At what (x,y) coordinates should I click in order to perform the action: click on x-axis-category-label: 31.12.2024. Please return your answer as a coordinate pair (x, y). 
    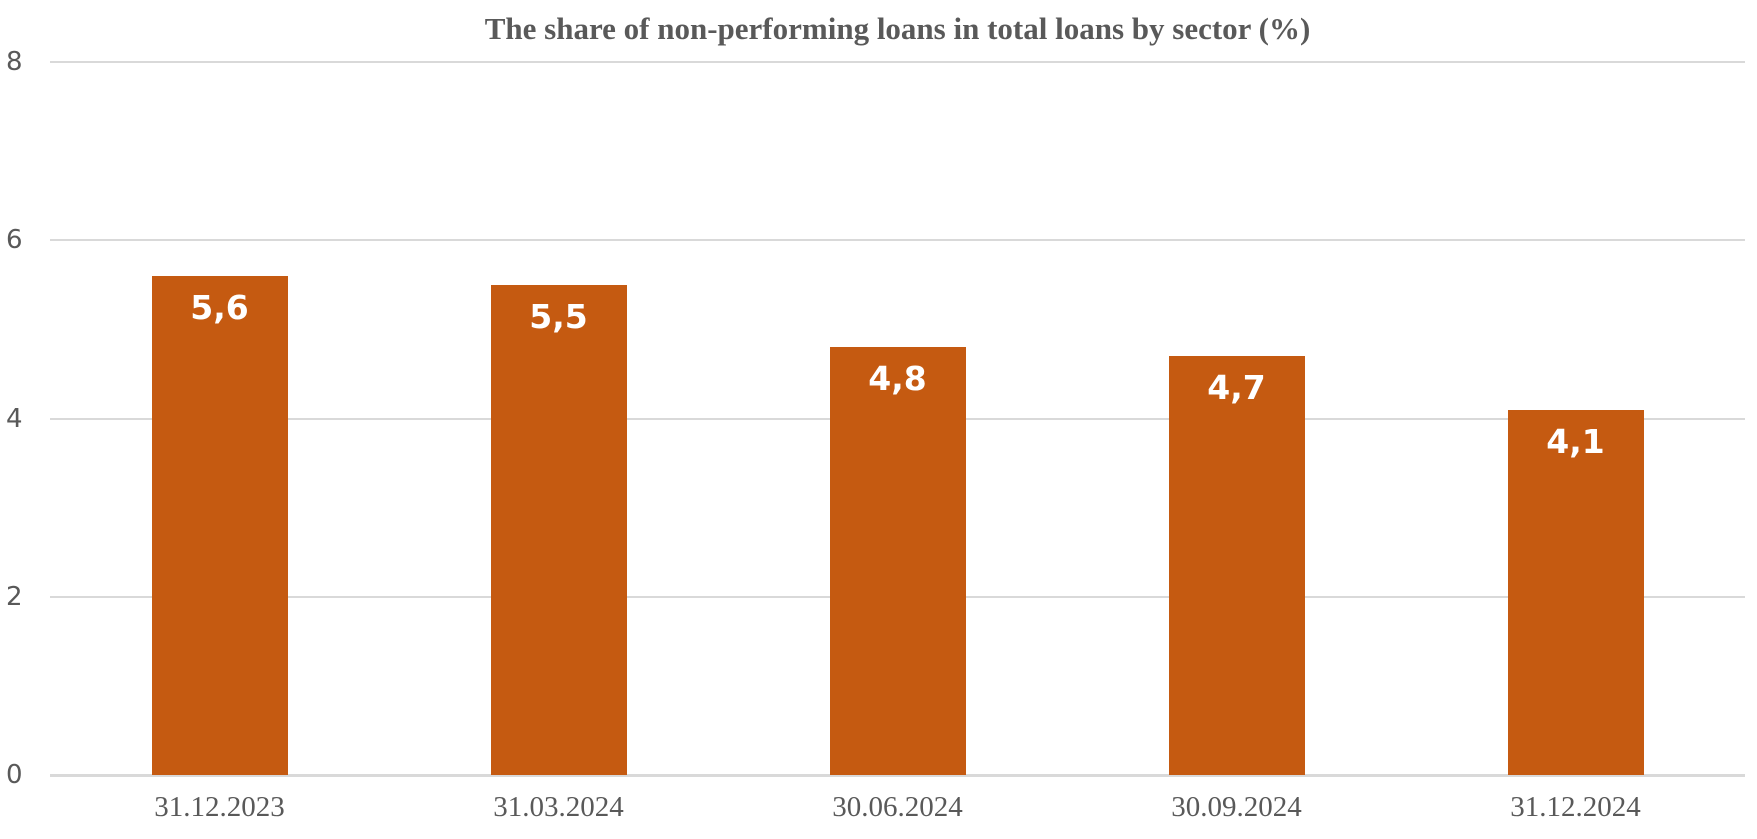
    Looking at the image, I should click on (1575, 807).